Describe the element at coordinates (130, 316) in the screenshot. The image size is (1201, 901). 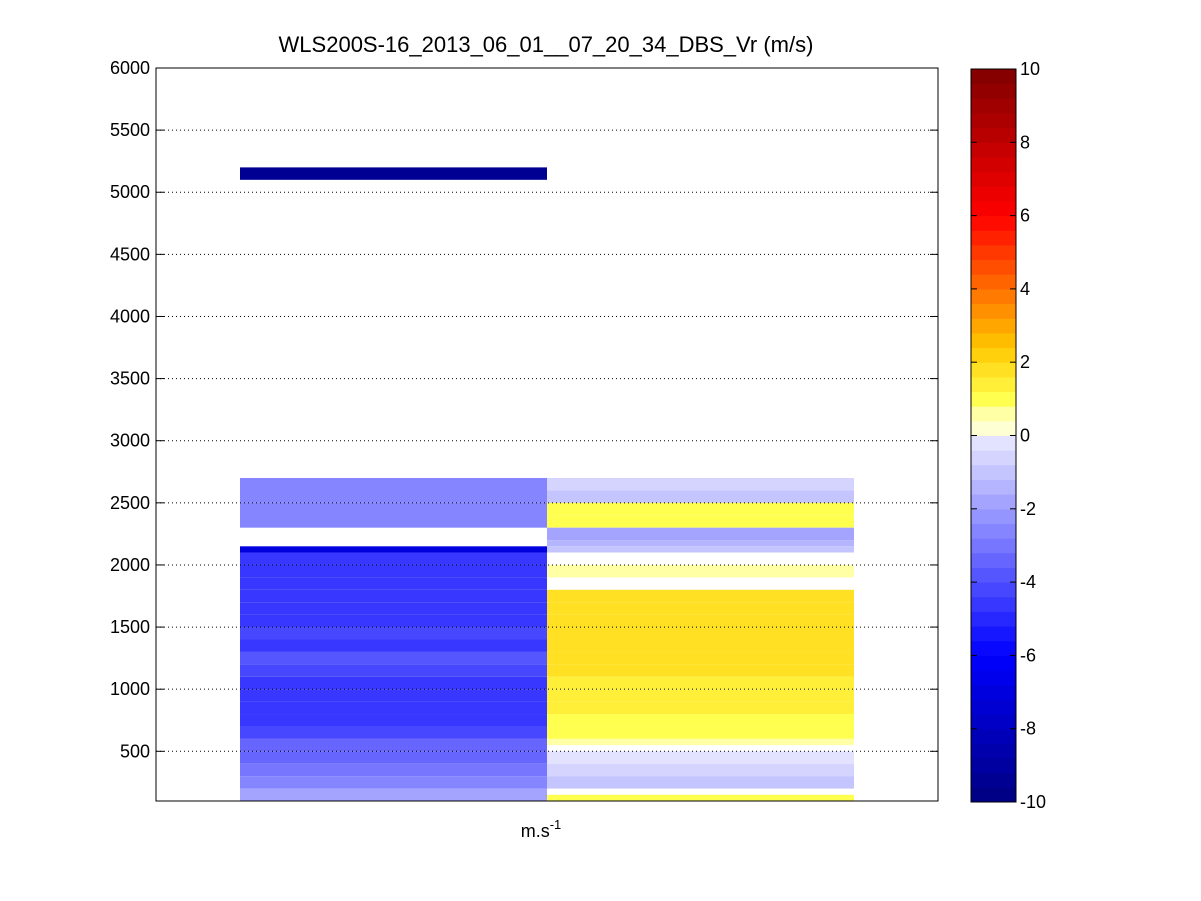
I see `y-tick-label-4000: 4000` at that location.